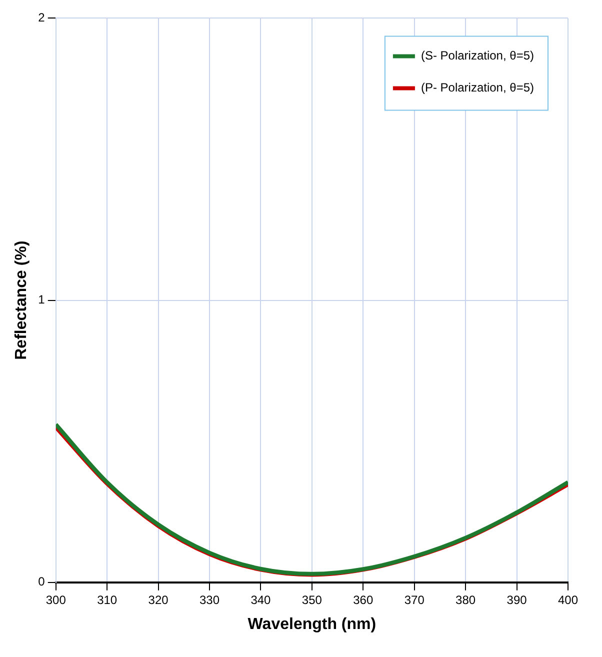  What do you see at coordinates (414, 599) in the screenshot?
I see `x-tick-label: 370` at bounding box center [414, 599].